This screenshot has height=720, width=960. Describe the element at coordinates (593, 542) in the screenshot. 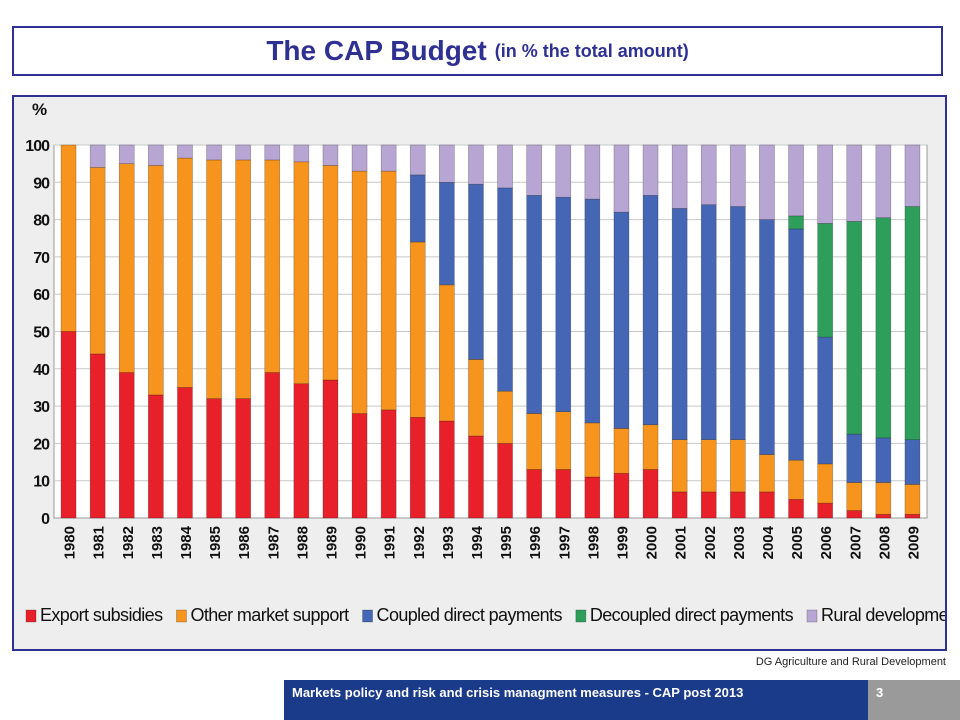

I see `x-tick-label: 1998` at that location.